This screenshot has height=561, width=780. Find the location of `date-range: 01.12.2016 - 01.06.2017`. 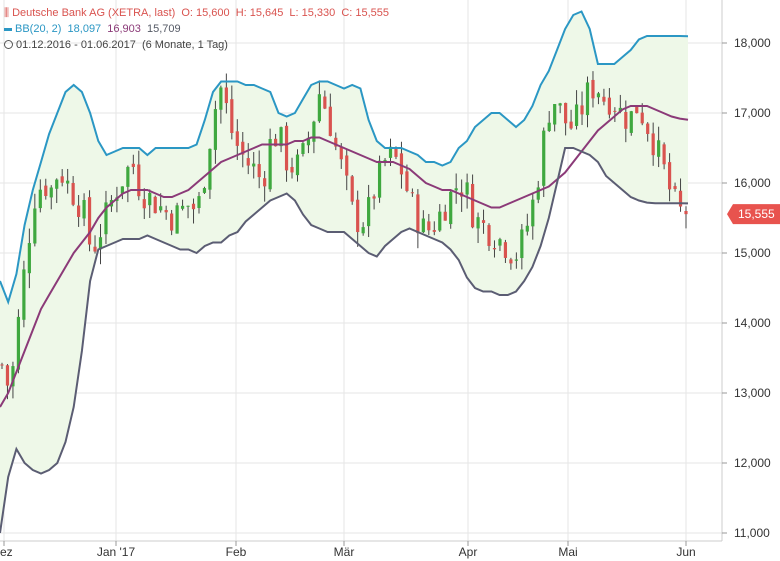

date-range: 01.12.2016 - 01.06.2017 is located at coordinates (76, 45).